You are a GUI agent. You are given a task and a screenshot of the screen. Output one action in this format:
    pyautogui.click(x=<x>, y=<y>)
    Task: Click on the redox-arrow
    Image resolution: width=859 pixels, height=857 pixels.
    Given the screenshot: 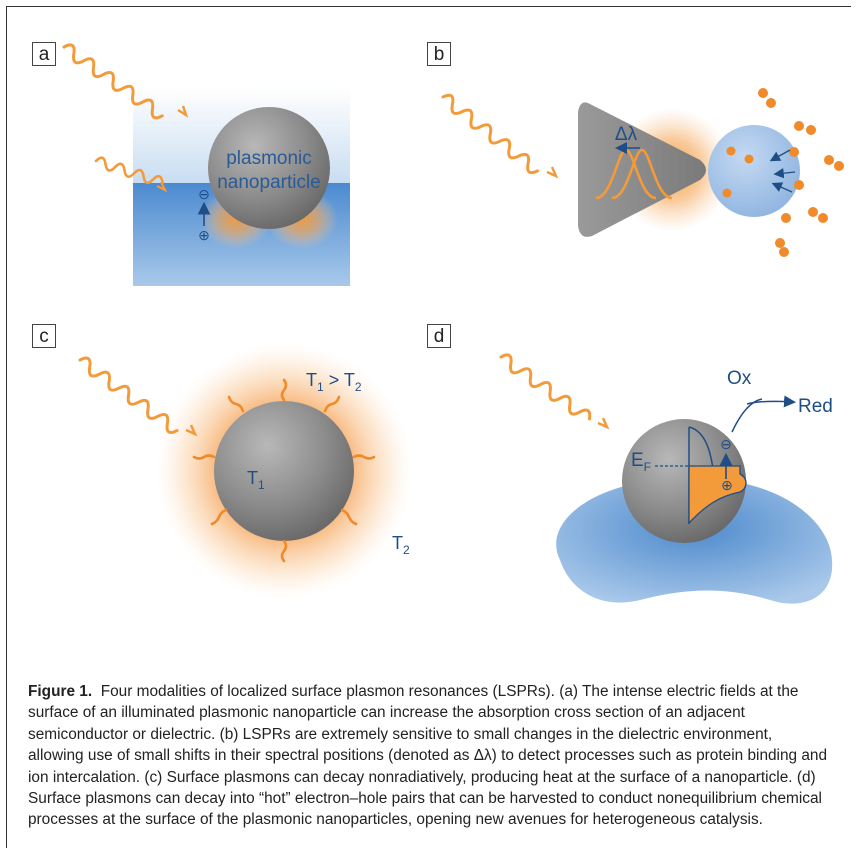 What is the action you would take?
    pyautogui.click(x=771, y=401)
    